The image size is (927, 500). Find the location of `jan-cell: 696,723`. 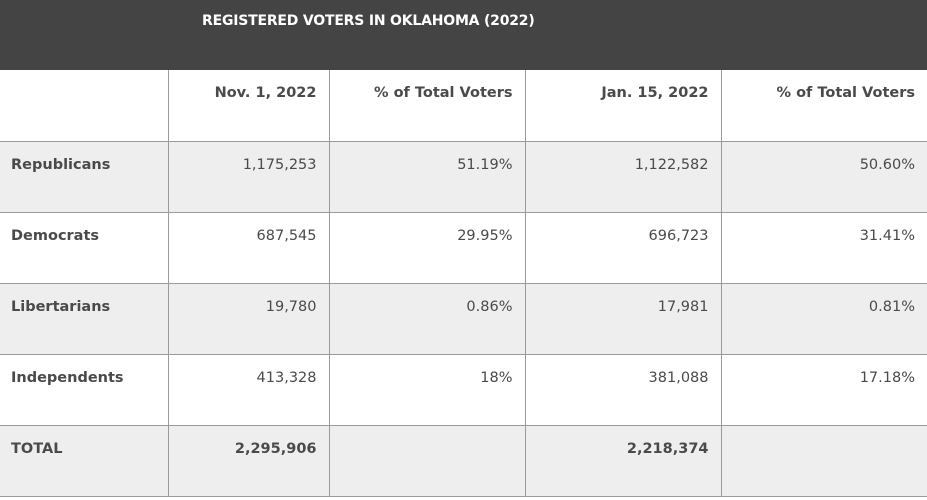

jan-cell: 696,723 is located at coordinates (623, 247).